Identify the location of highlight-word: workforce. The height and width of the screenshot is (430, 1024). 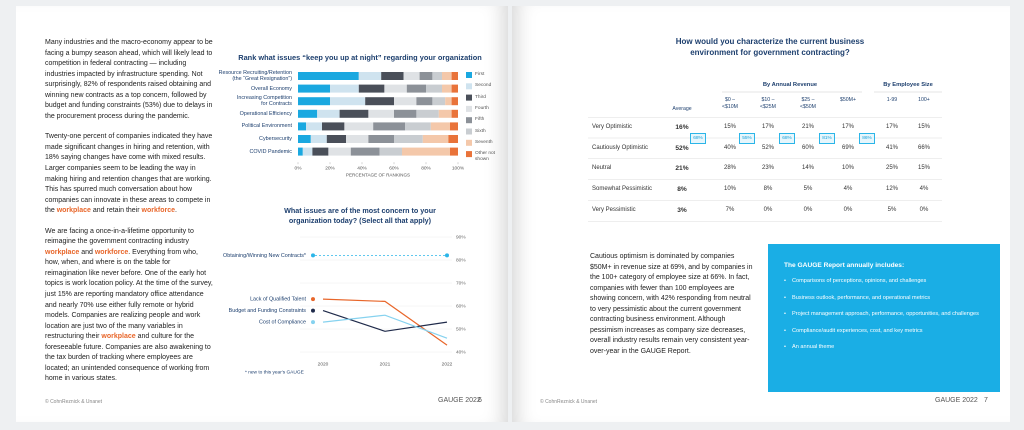
(158, 211).